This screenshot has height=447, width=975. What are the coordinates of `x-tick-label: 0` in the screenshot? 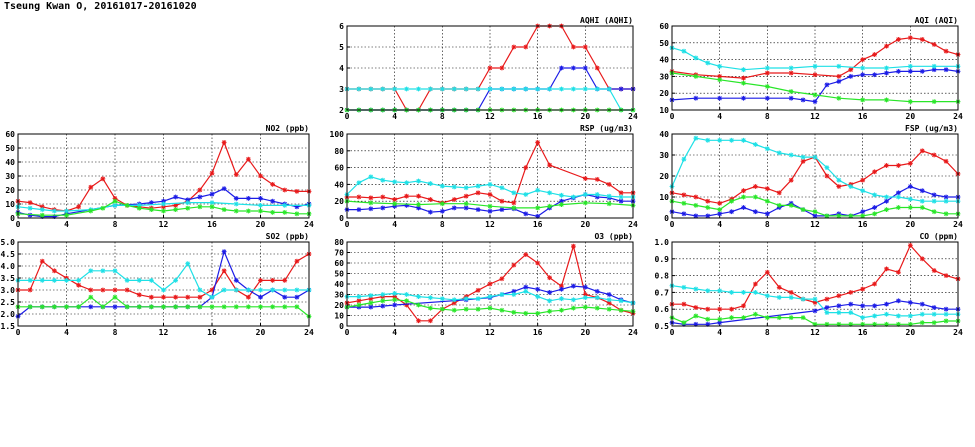 It's located at (672, 116).